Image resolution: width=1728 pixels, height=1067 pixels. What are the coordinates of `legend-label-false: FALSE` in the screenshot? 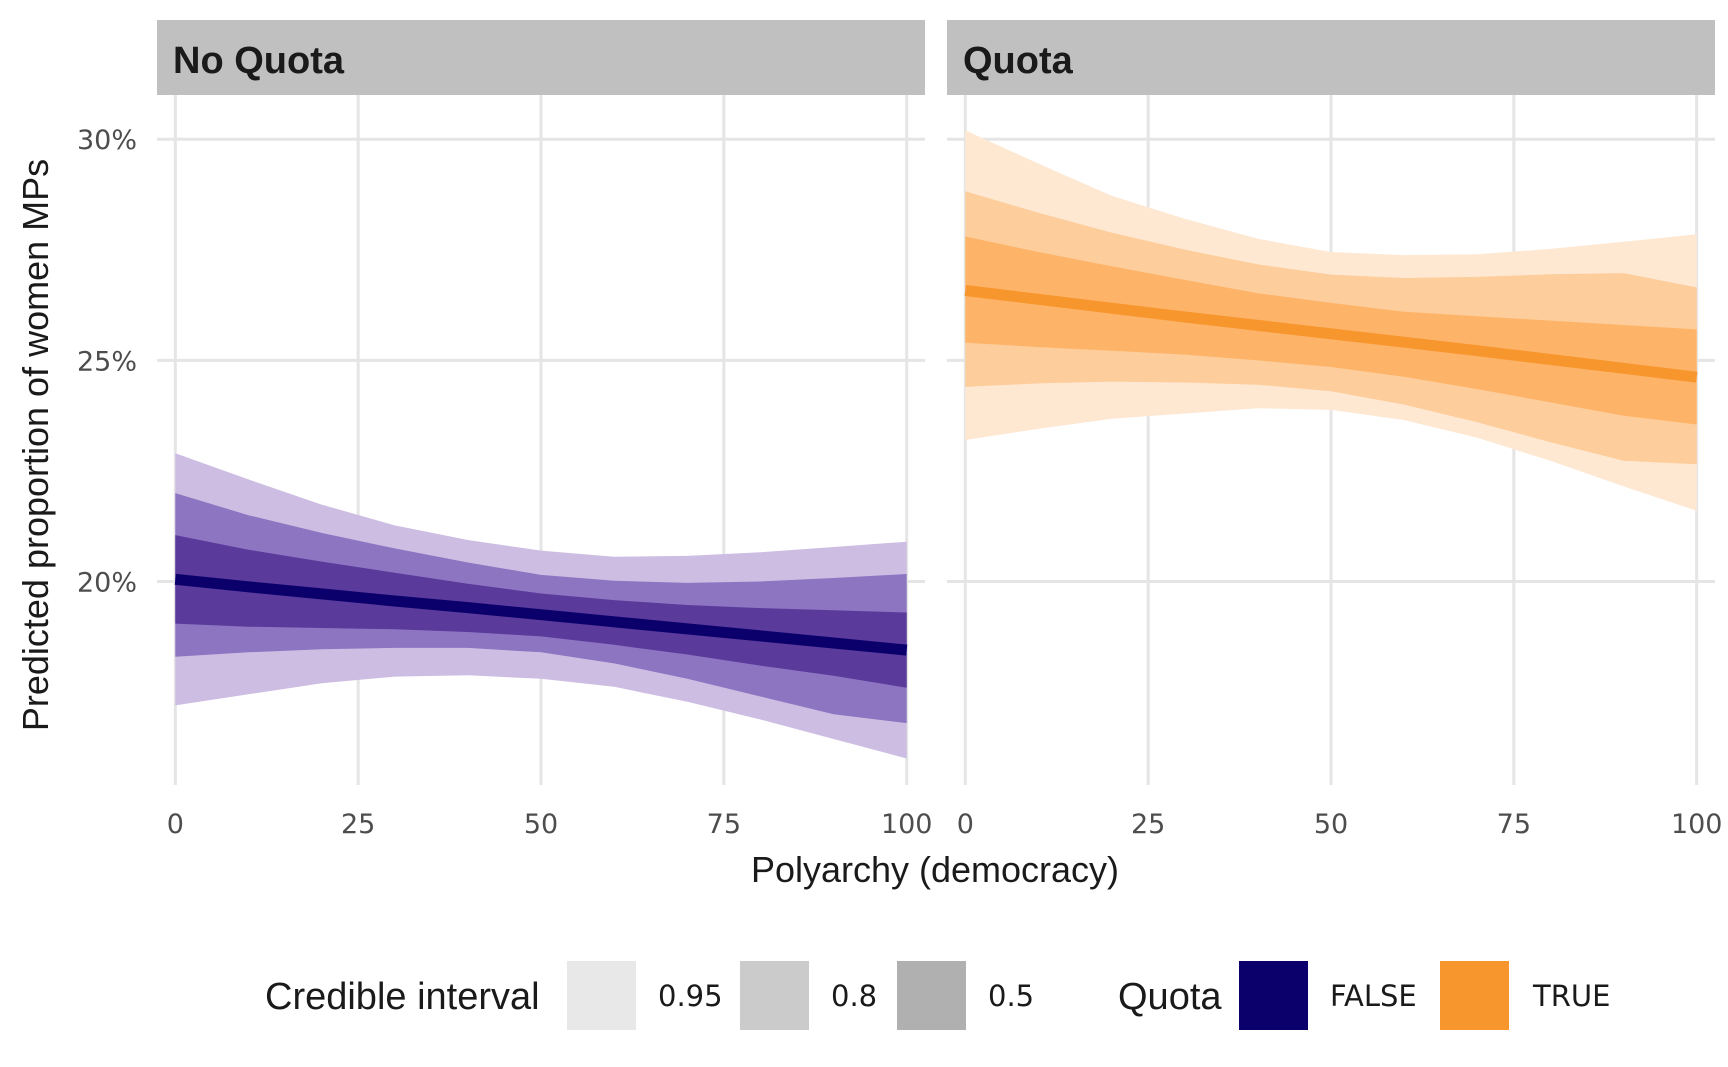 It's located at (1373, 996).